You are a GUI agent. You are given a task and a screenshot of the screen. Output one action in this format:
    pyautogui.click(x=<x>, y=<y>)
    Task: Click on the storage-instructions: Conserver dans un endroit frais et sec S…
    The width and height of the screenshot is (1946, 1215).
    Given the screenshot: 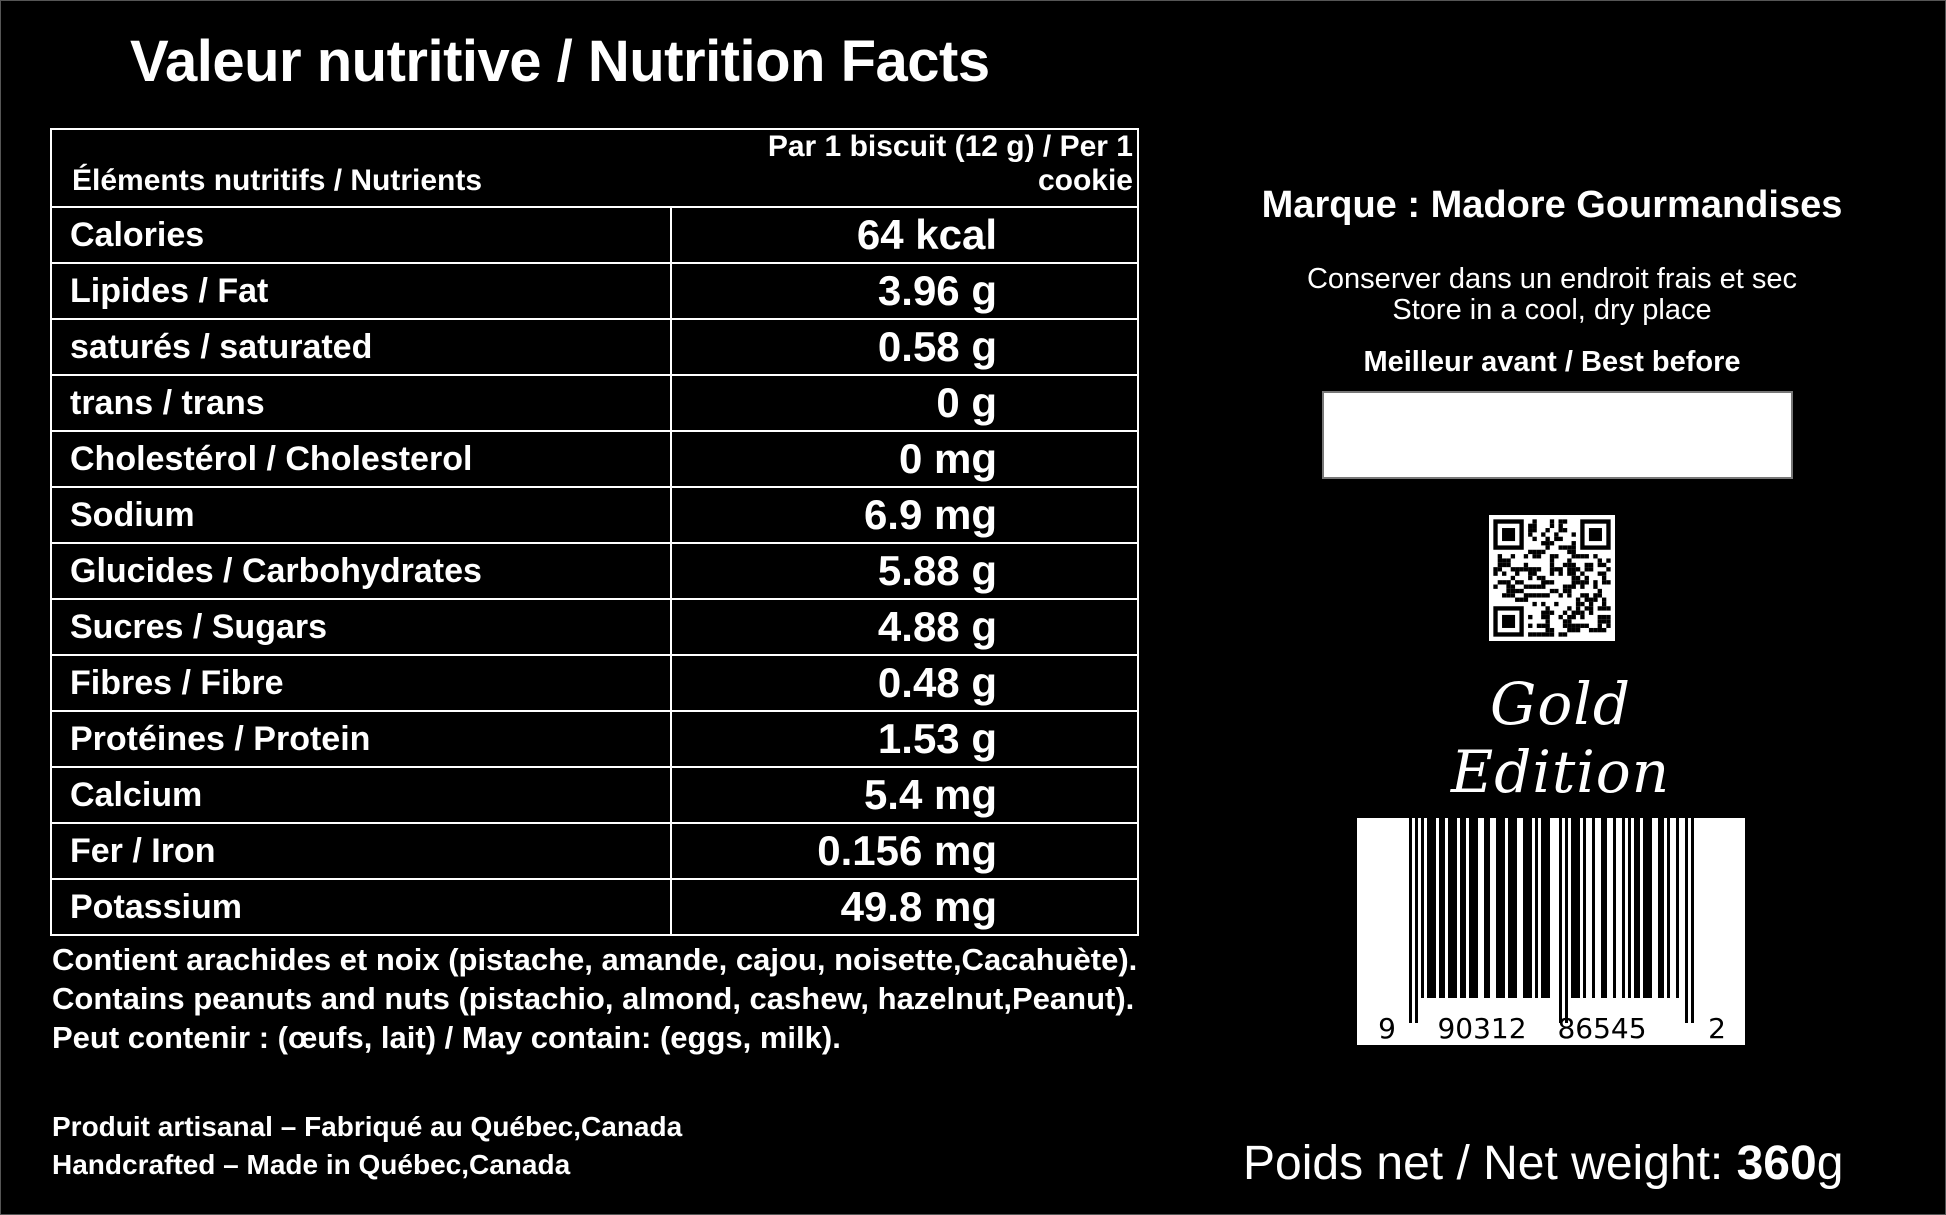 What is the action you would take?
    pyautogui.click(x=1552, y=295)
    